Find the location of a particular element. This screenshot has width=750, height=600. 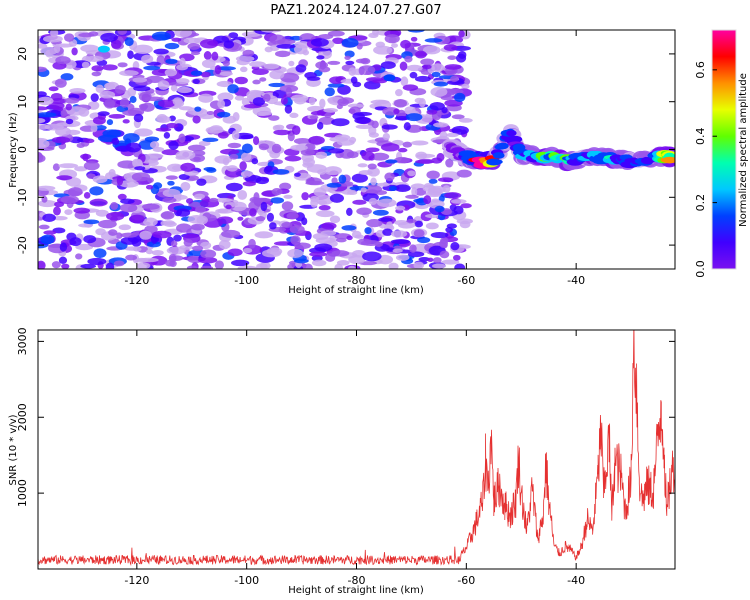

x-tick-label: -120 is located at coordinates (136, 280).